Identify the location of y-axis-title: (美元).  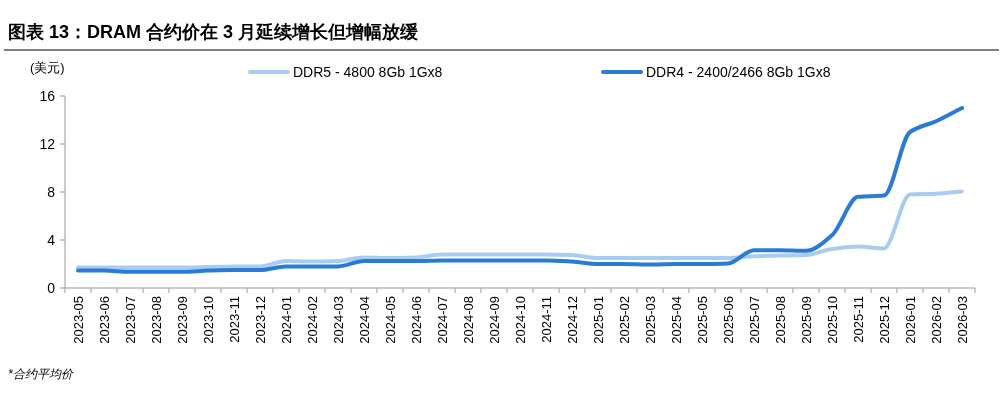
(47, 67).